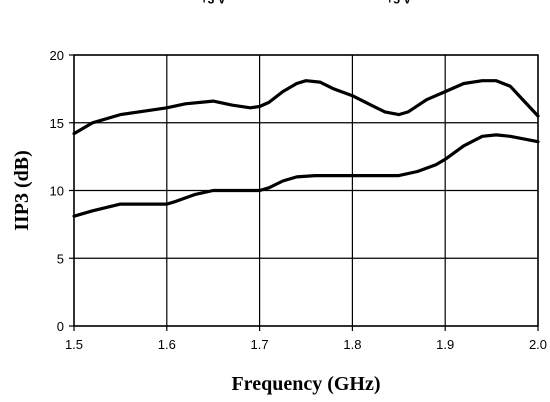  Describe the element at coordinates (213, 3) in the screenshot. I see `annotation-label: +3 V` at that location.